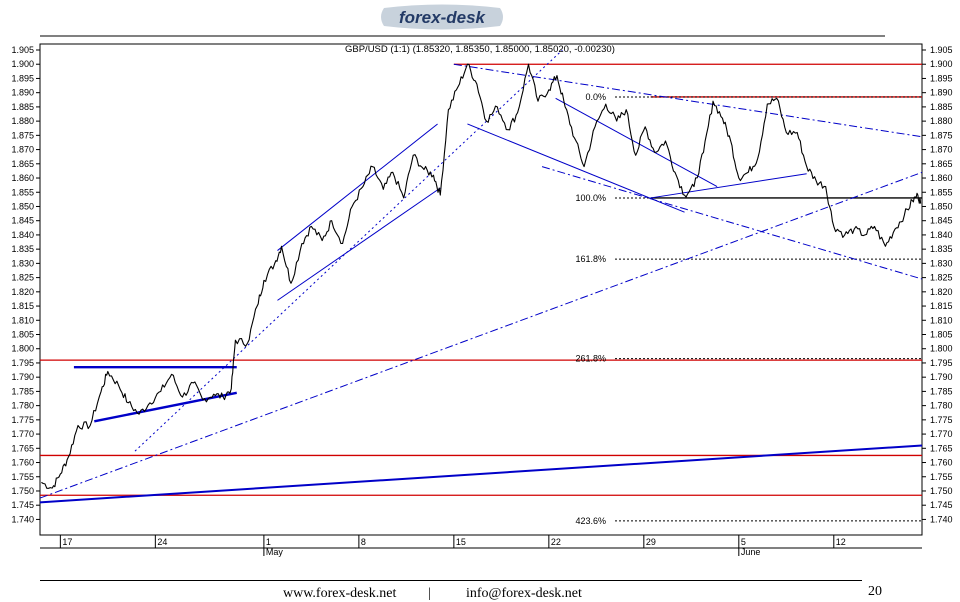 This screenshot has width=960, height=602. What do you see at coordinates (941, 320) in the screenshot?
I see `y-tick-label-right: 1.810` at bounding box center [941, 320].